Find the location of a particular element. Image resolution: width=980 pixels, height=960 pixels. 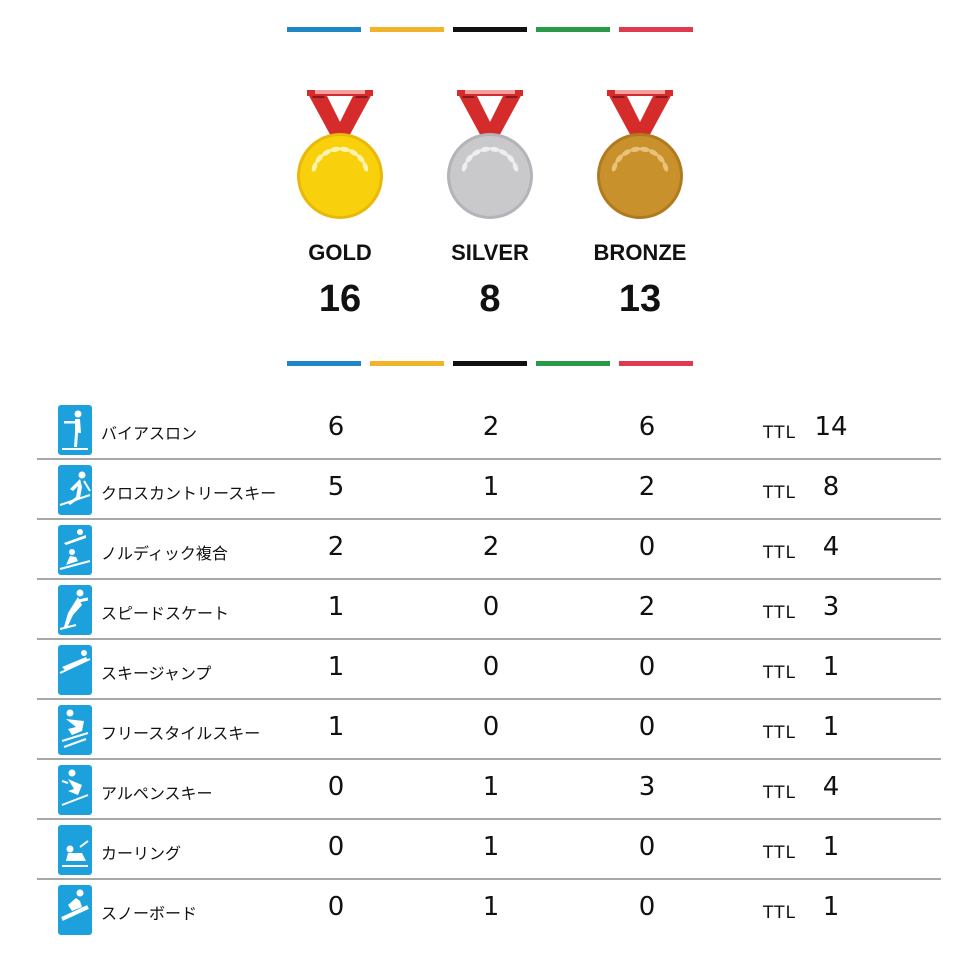

sport-name: スノーボード is located at coordinates (149, 913).